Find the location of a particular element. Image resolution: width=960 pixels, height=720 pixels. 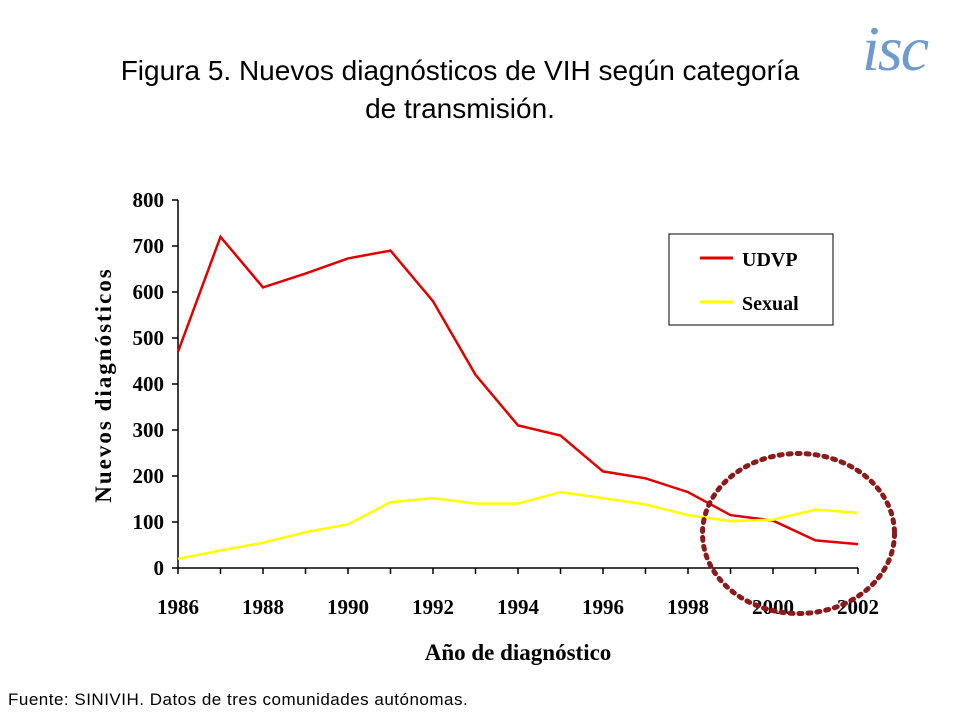

legend: UDVP Sexual is located at coordinates (751, 279).